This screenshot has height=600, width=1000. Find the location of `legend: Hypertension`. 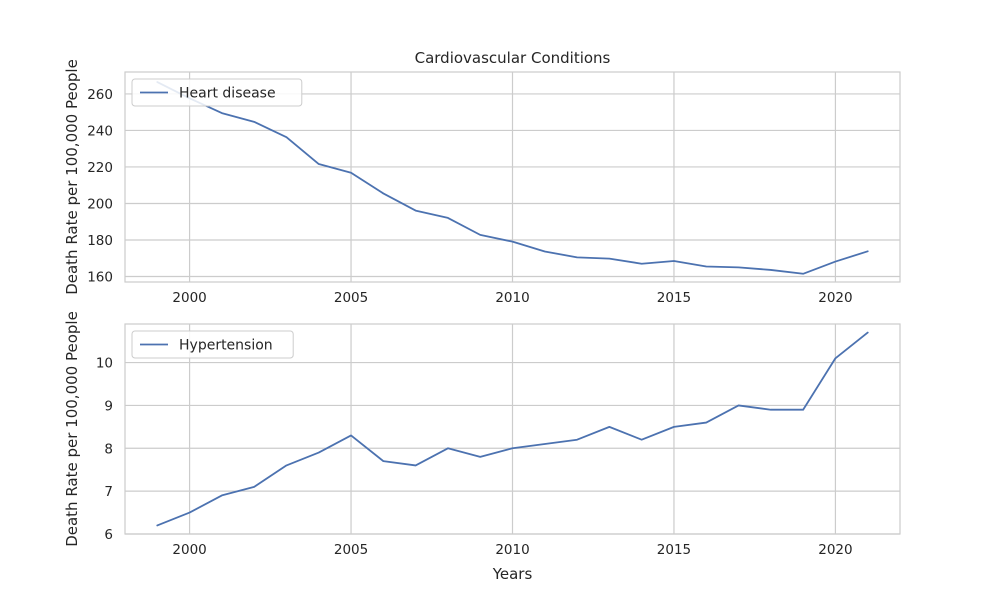

legend: Hypertension is located at coordinates (212, 344).